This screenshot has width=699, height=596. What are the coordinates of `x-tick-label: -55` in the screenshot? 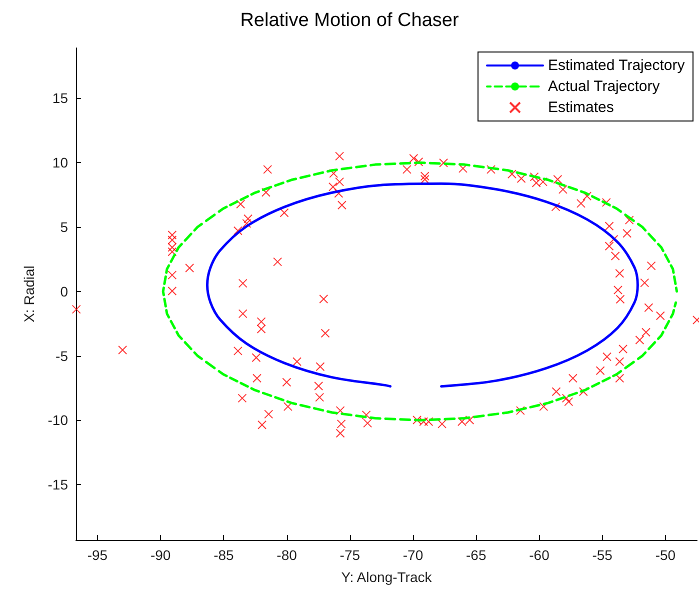 It's located at (602, 555).